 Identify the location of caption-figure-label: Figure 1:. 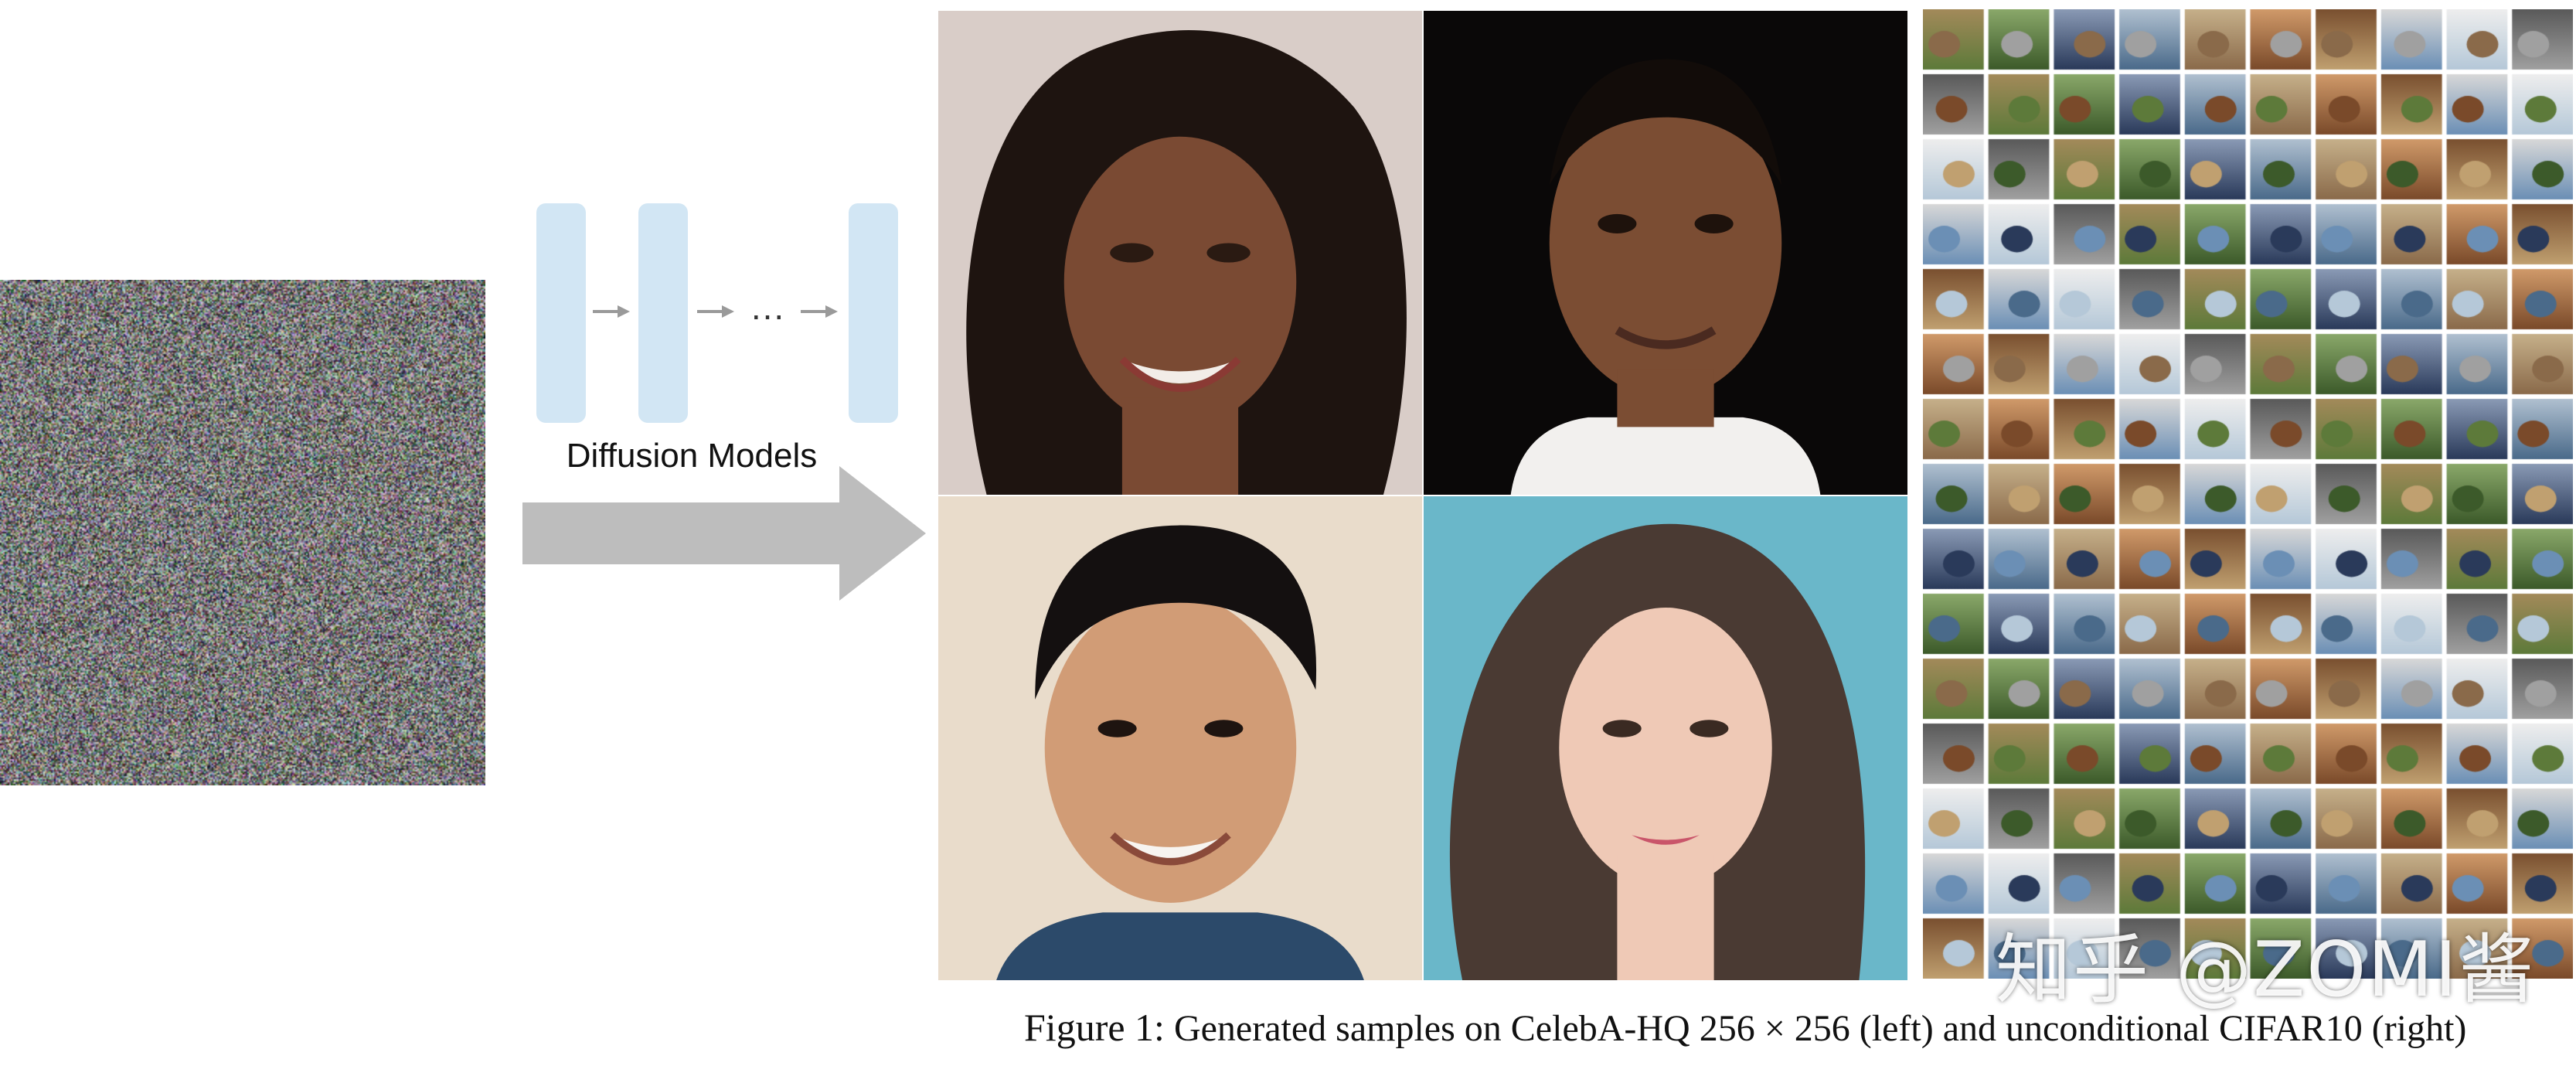
(1094, 1027).